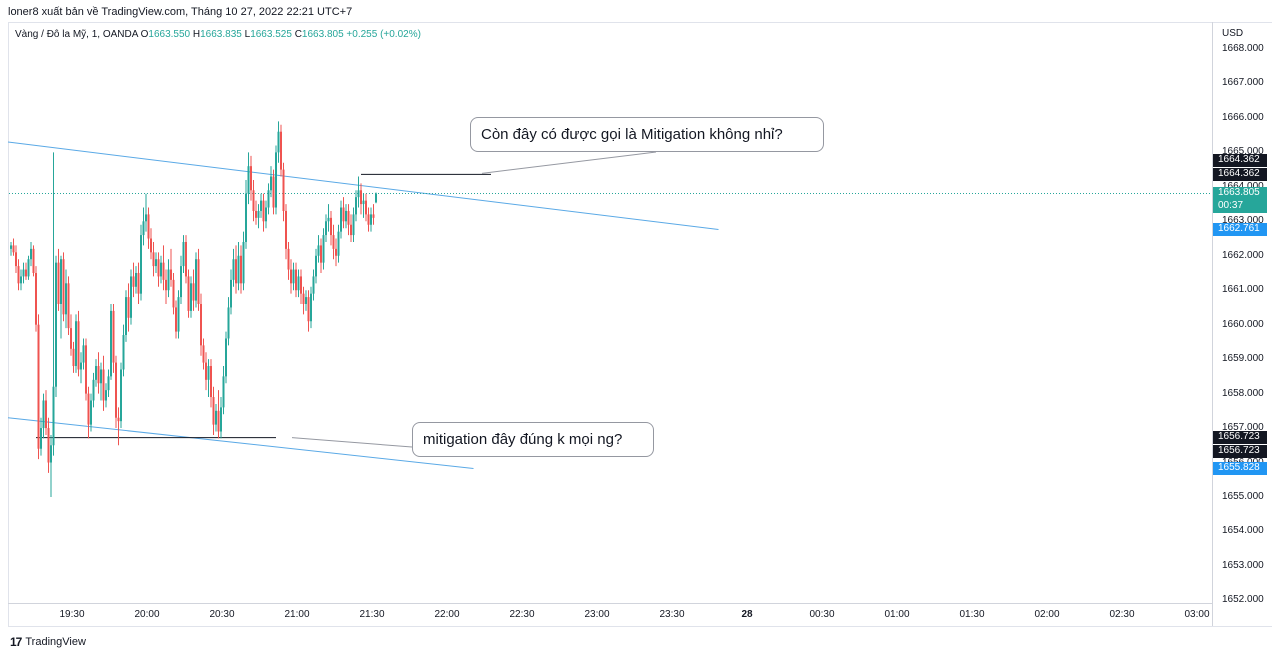 The image size is (1280, 656). Describe the element at coordinates (8, 324) in the screenshot. I see `chart-left-border` at that location.